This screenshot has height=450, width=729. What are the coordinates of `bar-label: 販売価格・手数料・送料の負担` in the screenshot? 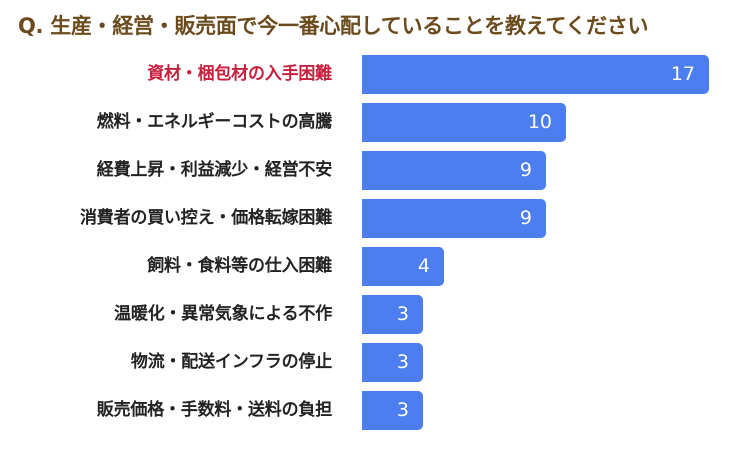 It's located at (214, 410).